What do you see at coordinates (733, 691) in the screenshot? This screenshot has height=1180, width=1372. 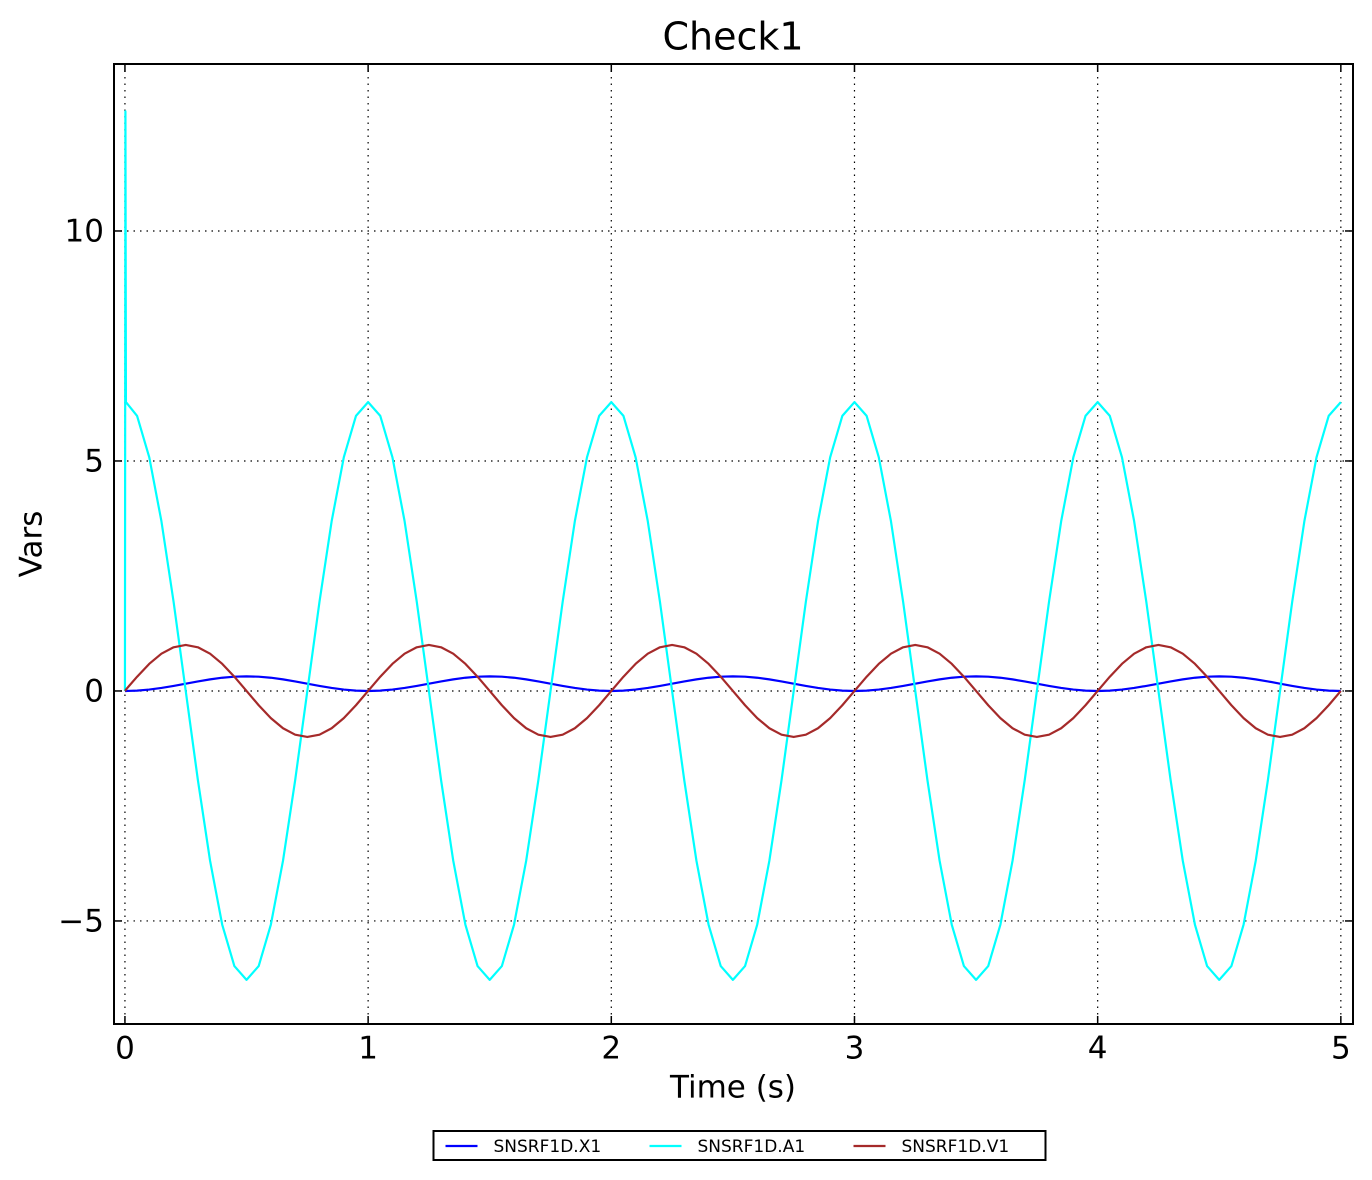 I see `data-line` at bounding box center [733, 691].